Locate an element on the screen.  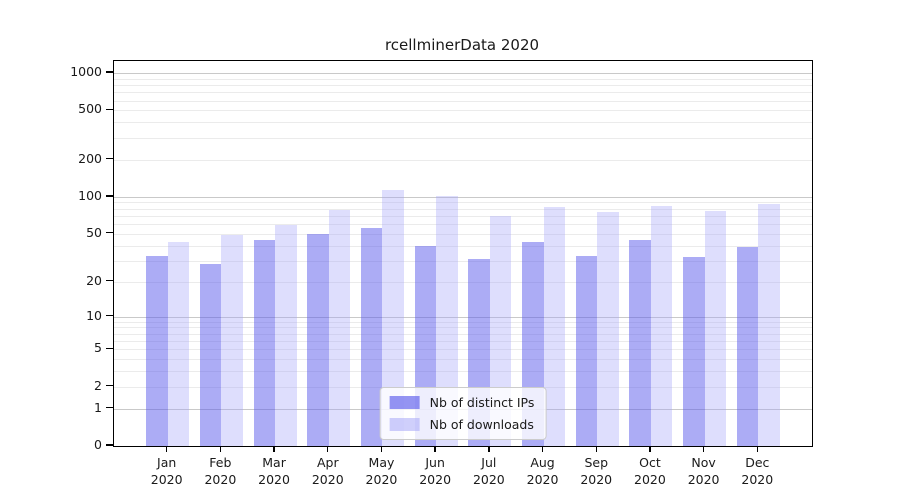
bar-downloads-oct is located at coordinates (661, 325).